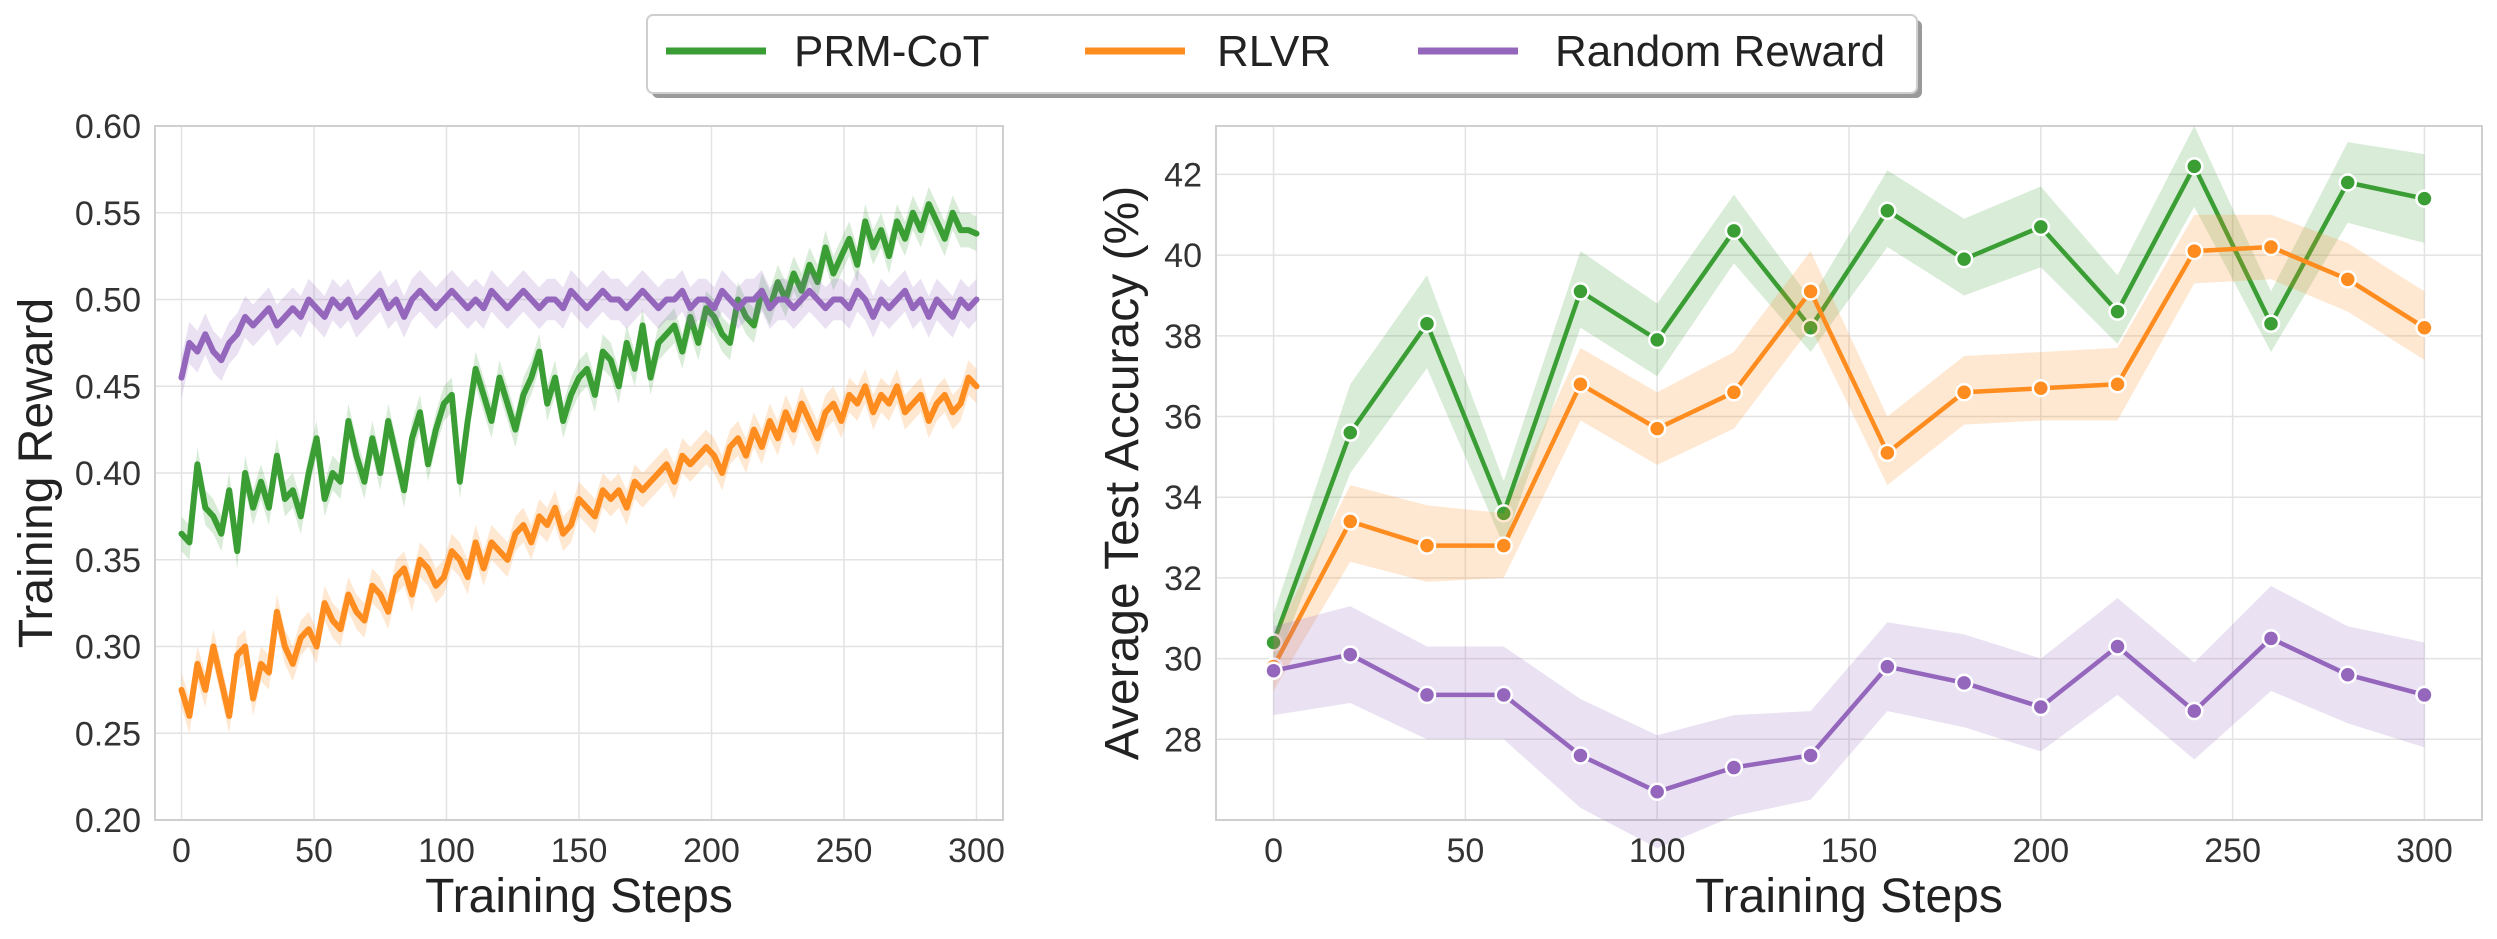 Image resolution: width=2497 pixels, height=939 pixels. I want to click on y-tick-label: 0.25, so click(108, 734).